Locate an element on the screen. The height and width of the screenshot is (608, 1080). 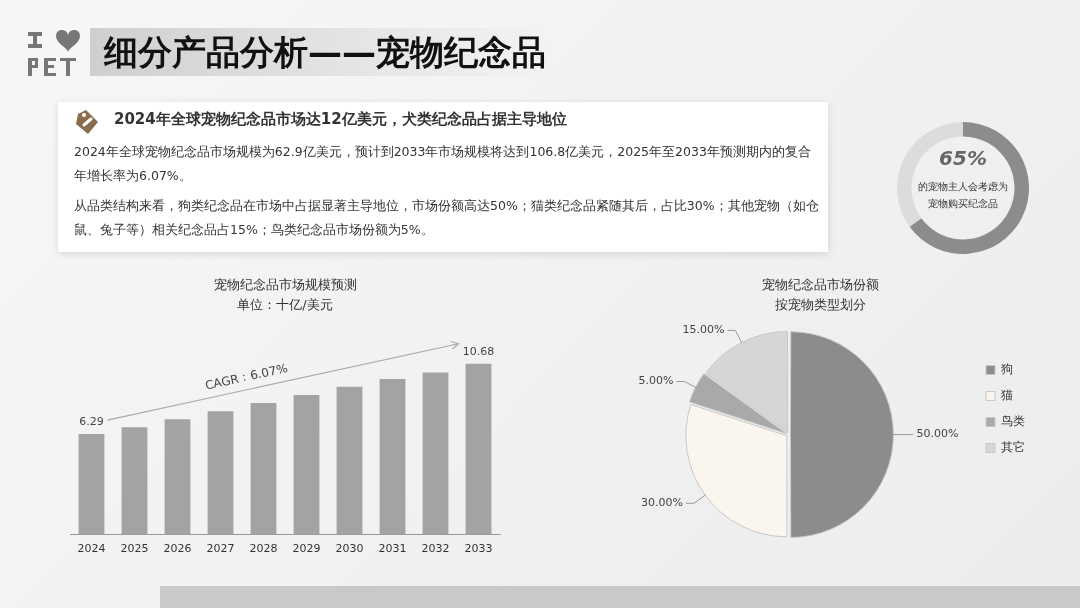
text: 2024年全球宠物纪念品市场达12亿美元，犬类纪念品占据主导地位 is located at coordinates (340, 119).